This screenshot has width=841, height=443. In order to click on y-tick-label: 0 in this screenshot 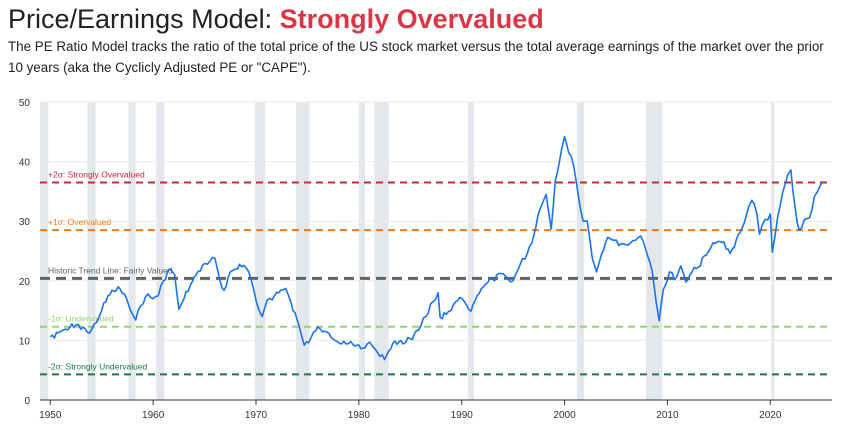, I will do `click(27, 401)`.